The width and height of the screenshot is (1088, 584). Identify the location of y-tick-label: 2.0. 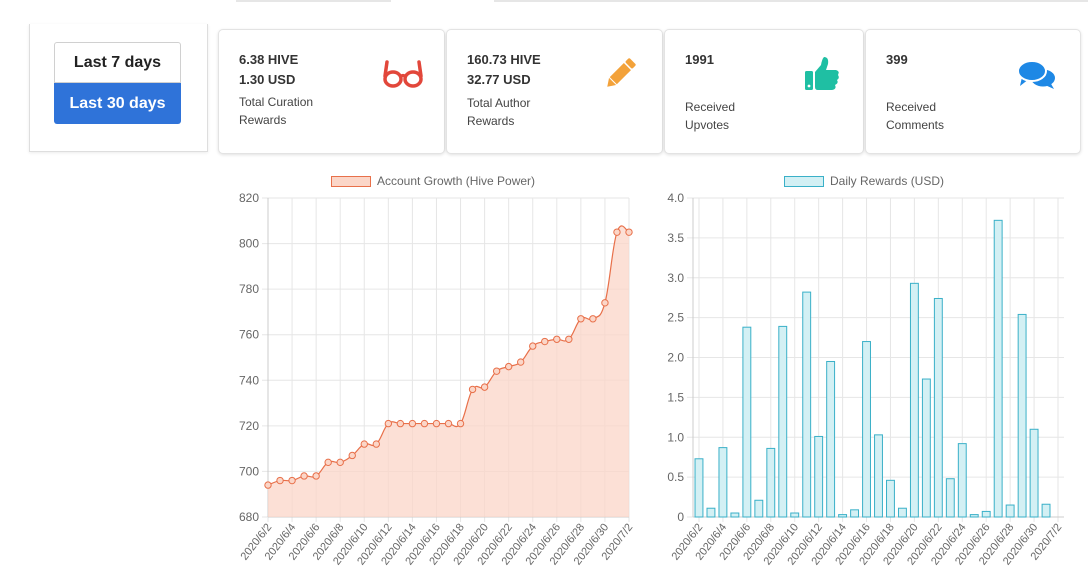
(675, 358).